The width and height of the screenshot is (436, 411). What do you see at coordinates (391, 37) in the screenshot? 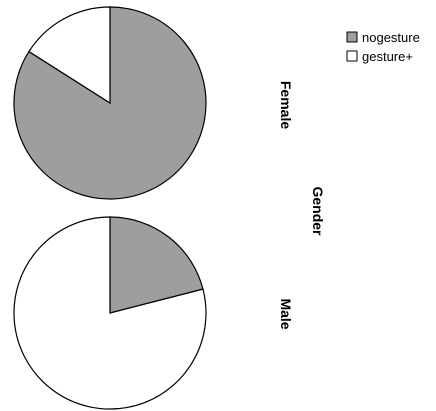
I see `legend-label-nogesture: nogesture` at bounding box center [391, 37].